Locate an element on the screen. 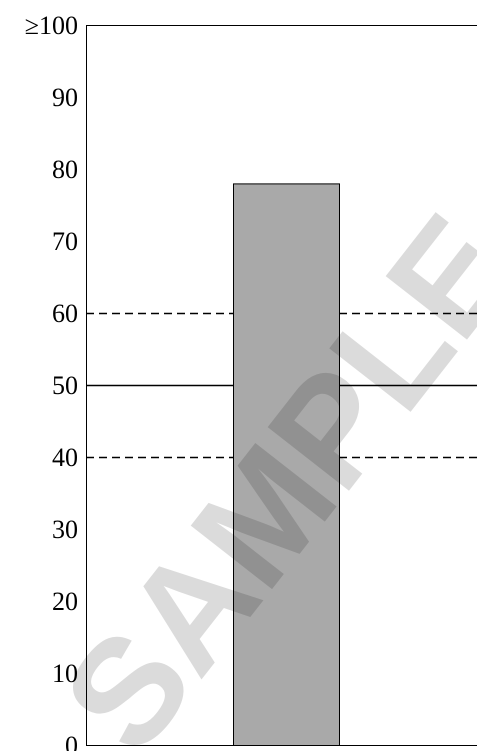 This screenshot has width=477, height=751. y-tick-label: 10 is located at coordinates (65, 673).